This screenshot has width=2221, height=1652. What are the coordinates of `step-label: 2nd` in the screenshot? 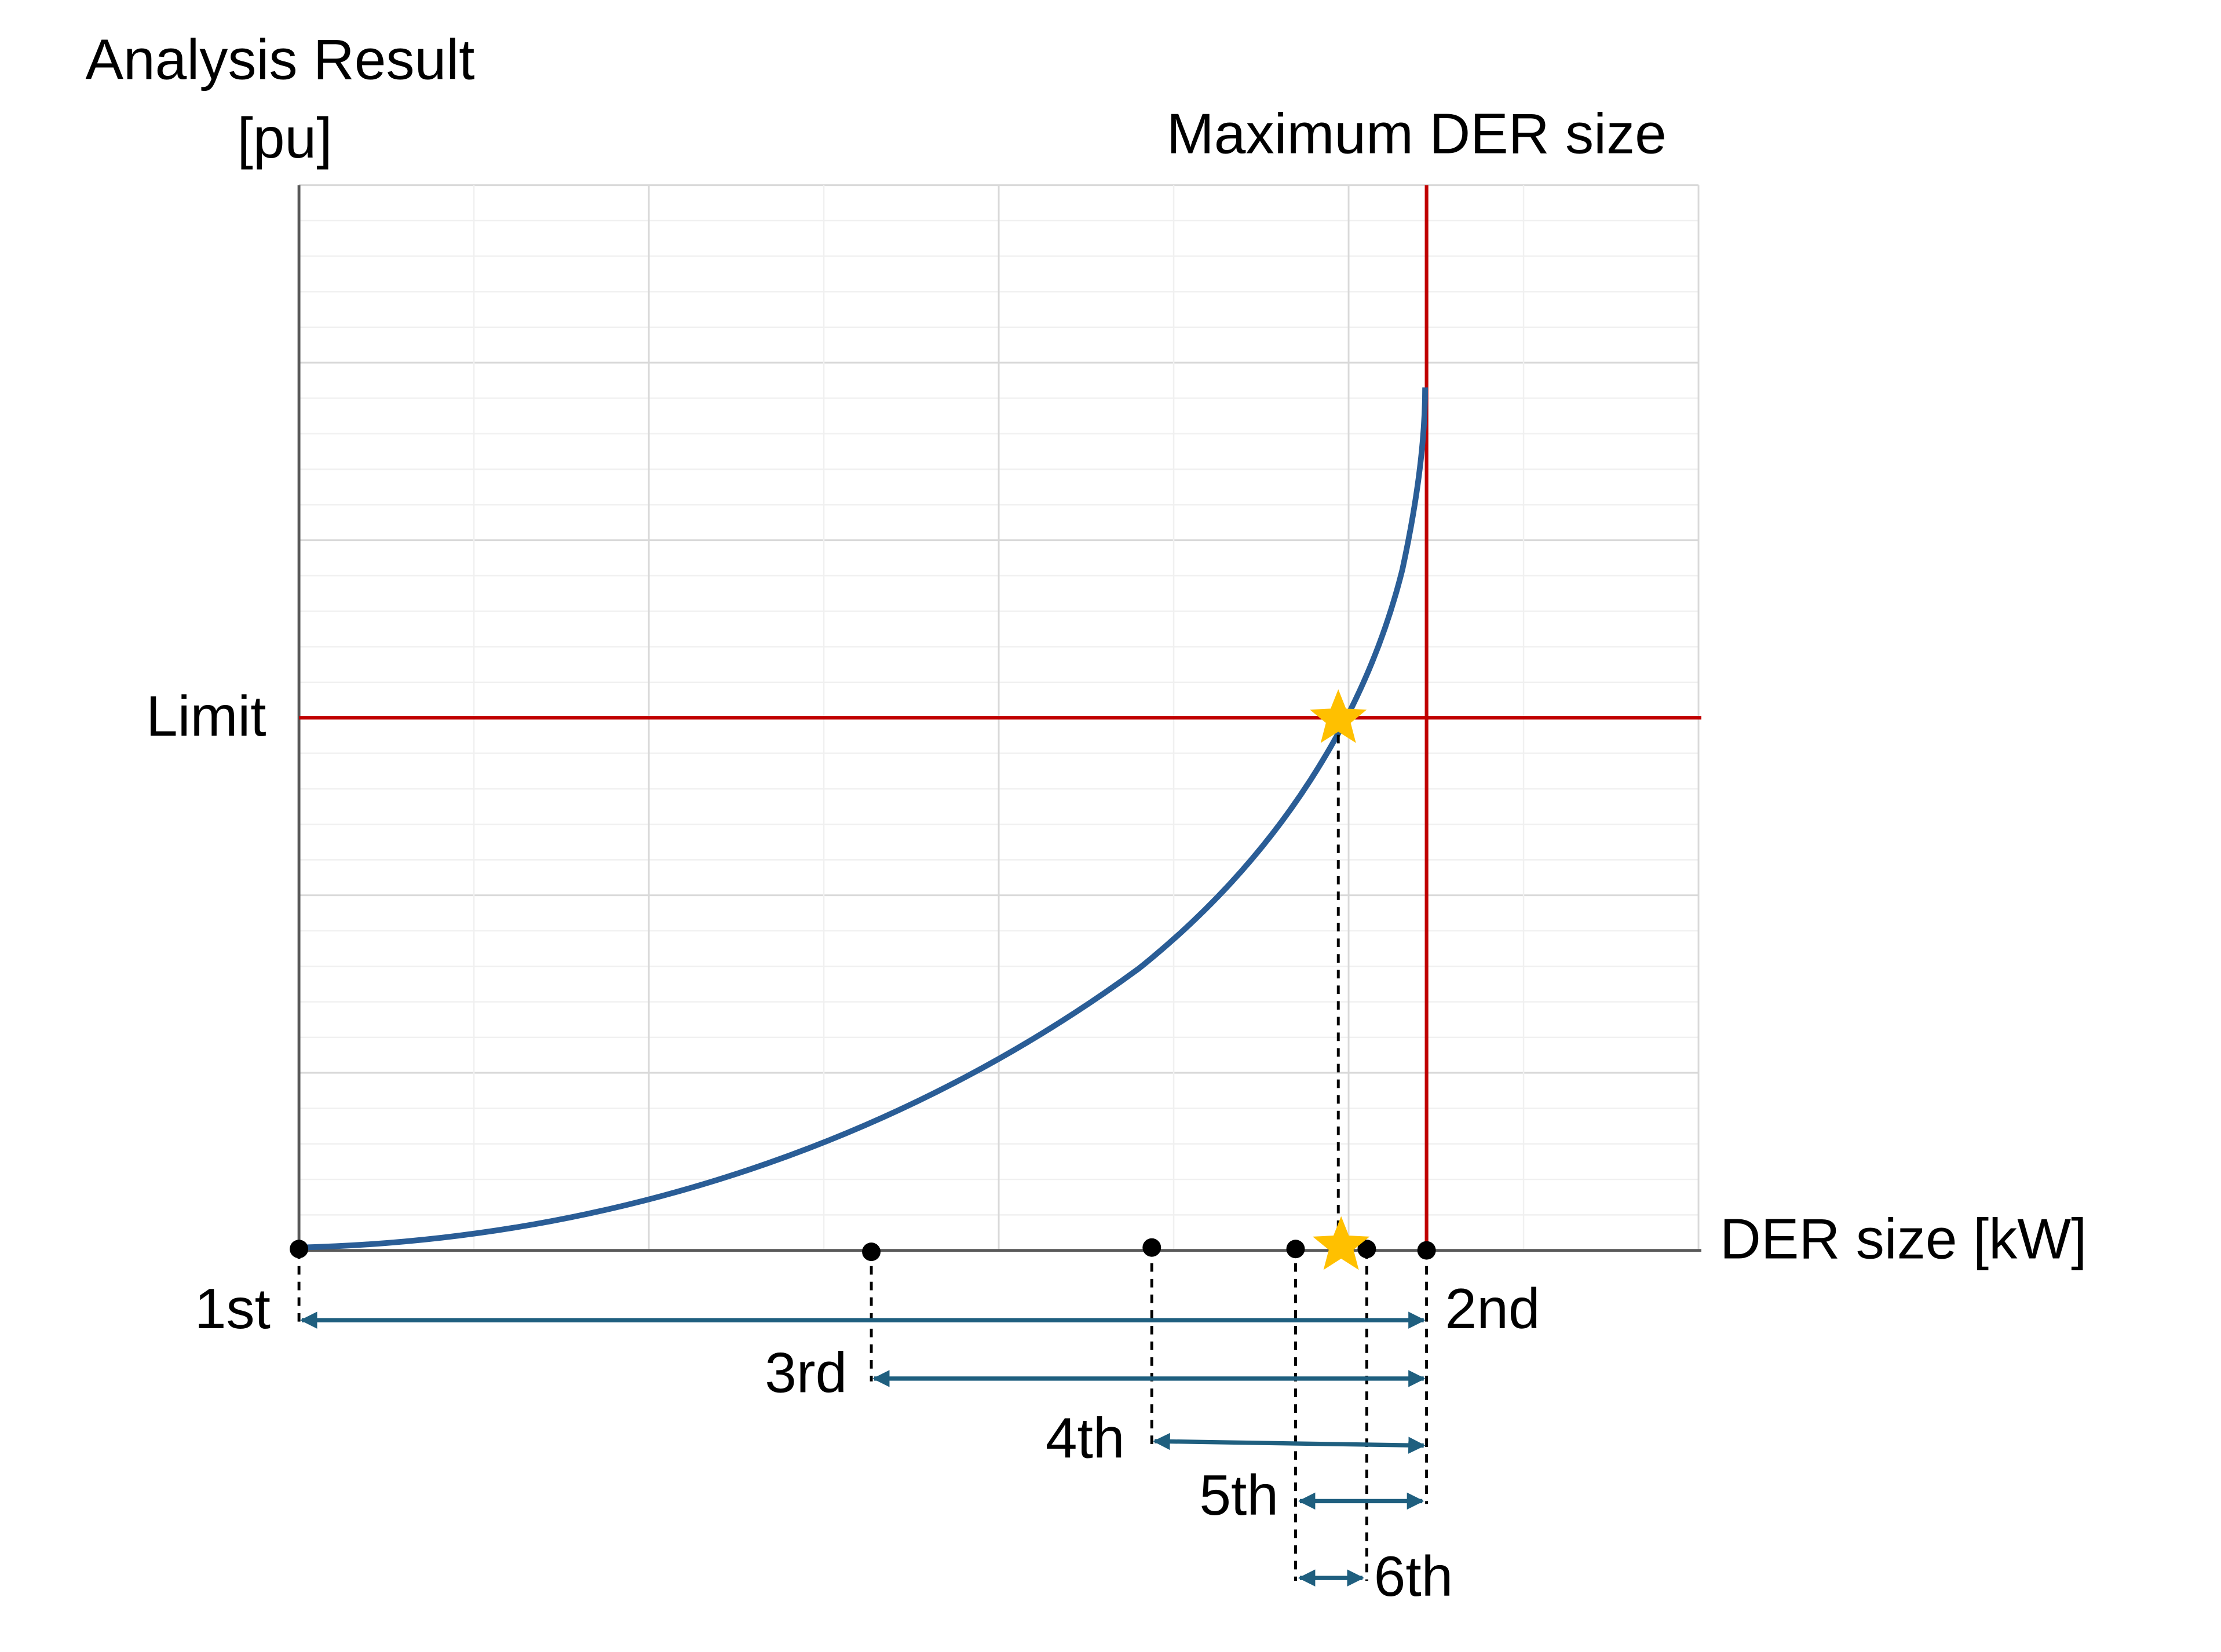 It's located at (1492, 1308).